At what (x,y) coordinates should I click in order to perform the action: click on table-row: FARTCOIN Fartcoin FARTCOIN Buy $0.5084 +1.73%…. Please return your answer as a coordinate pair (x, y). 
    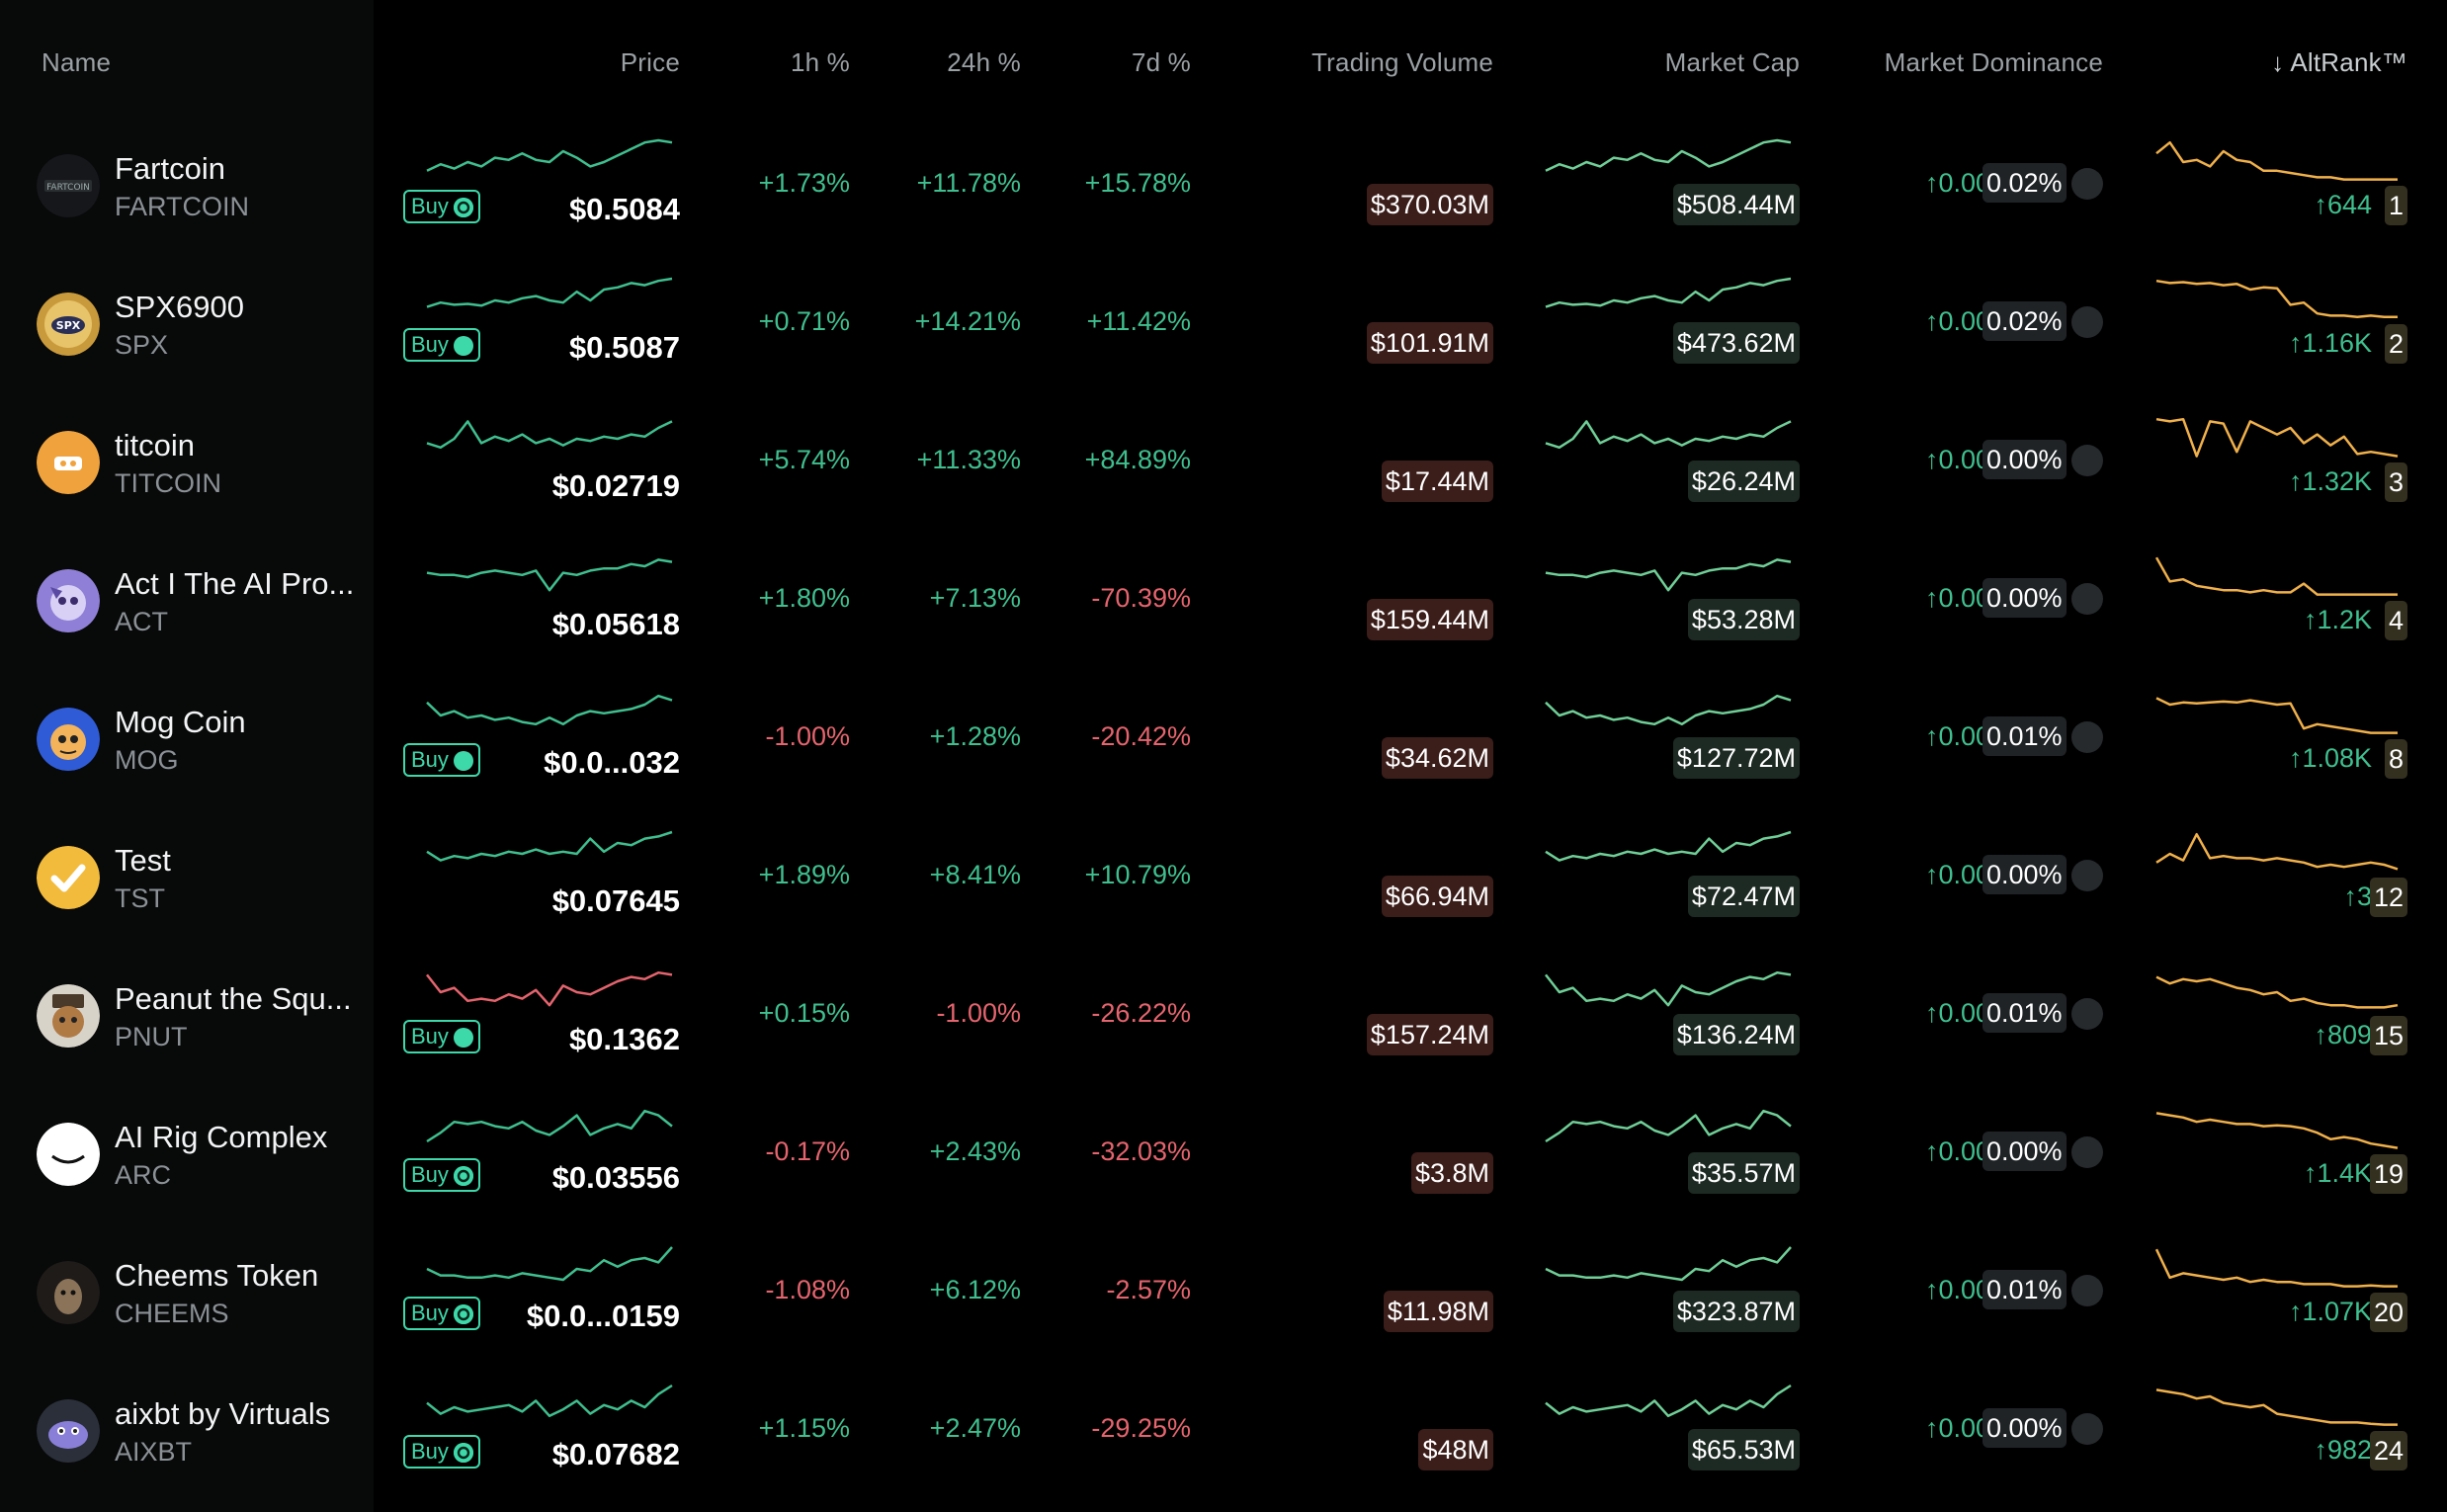
    Looking at the image, I should click on (1223, 188).